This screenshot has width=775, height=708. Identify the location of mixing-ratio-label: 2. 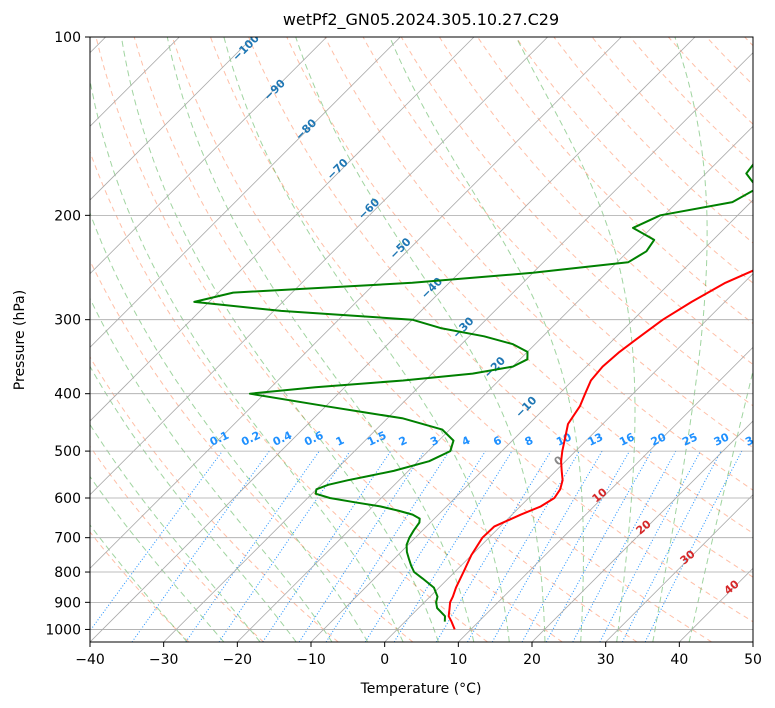
(403, 441).